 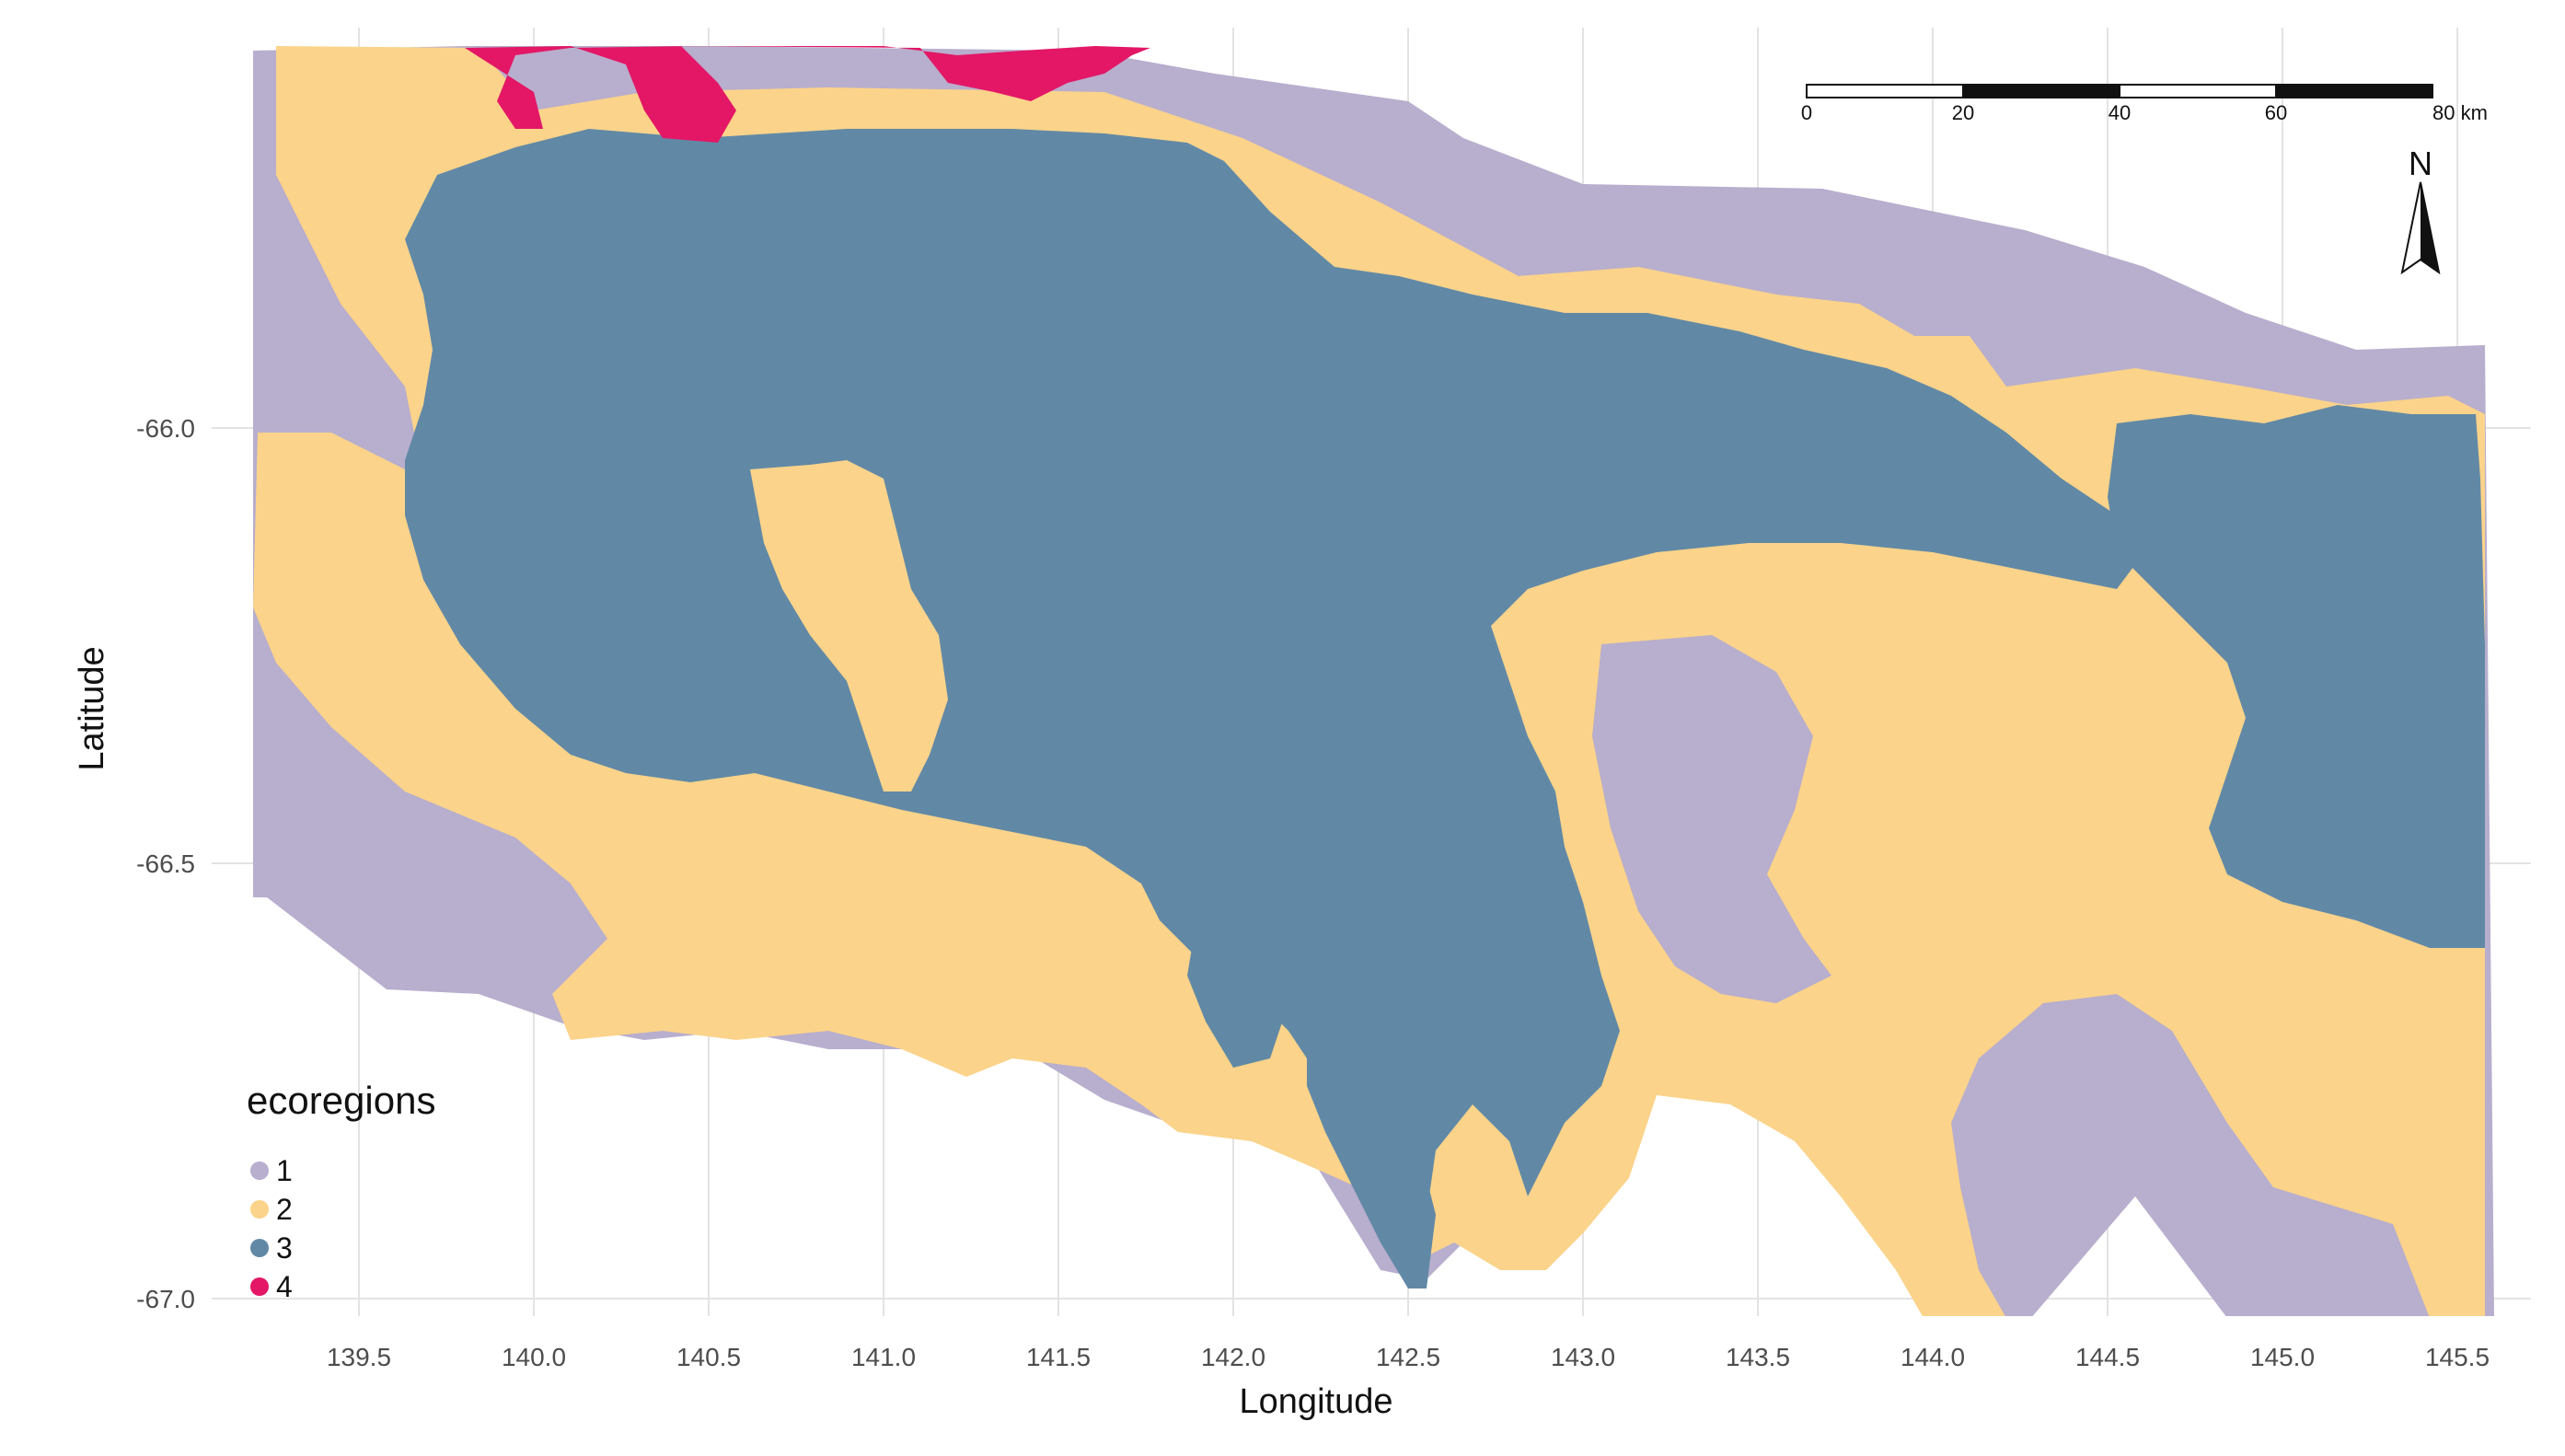 I want to click on x-tick-label: 141.0, so click(x=883, y=1357).